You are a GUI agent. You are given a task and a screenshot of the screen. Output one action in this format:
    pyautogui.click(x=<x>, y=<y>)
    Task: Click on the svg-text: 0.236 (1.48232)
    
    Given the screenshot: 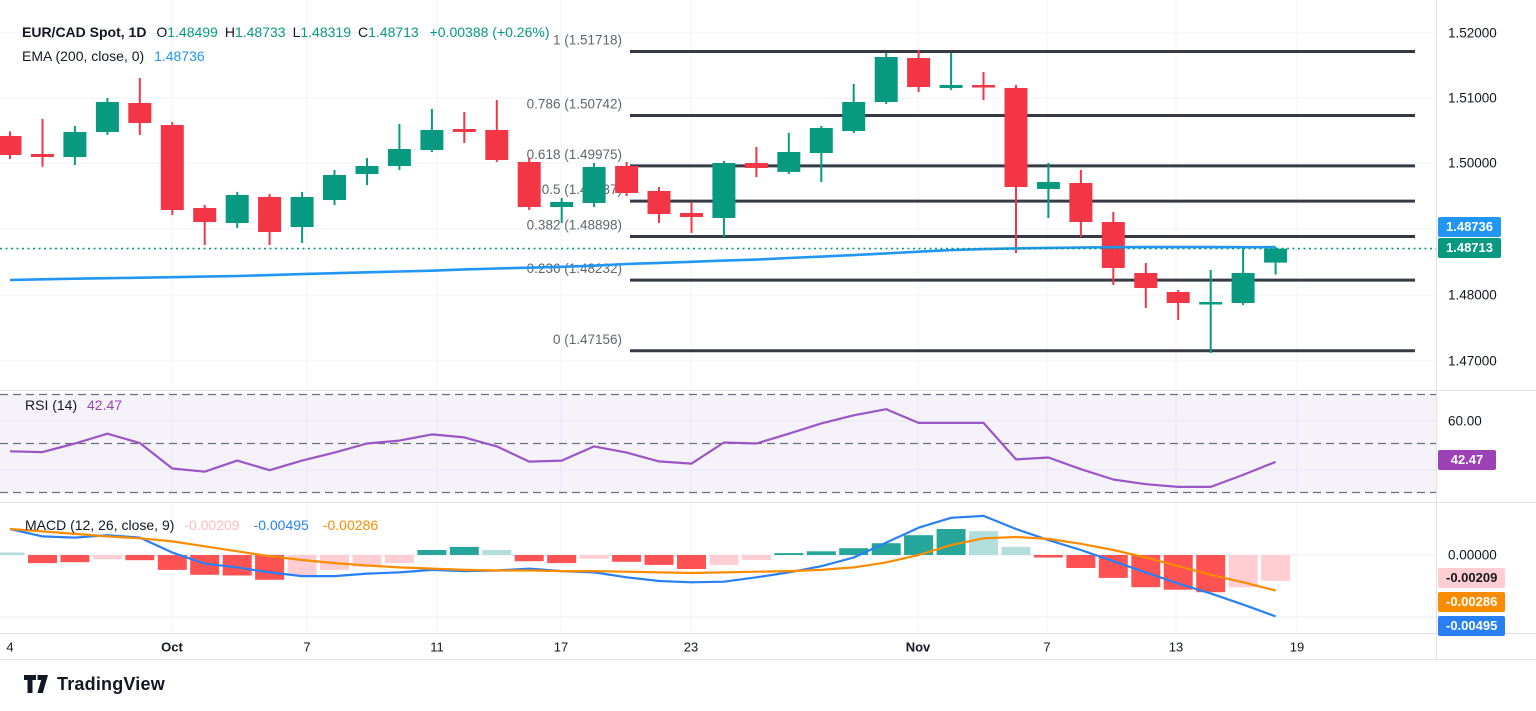 What is the action you would take?
    pyautogui.click(x=574, y=268)
    